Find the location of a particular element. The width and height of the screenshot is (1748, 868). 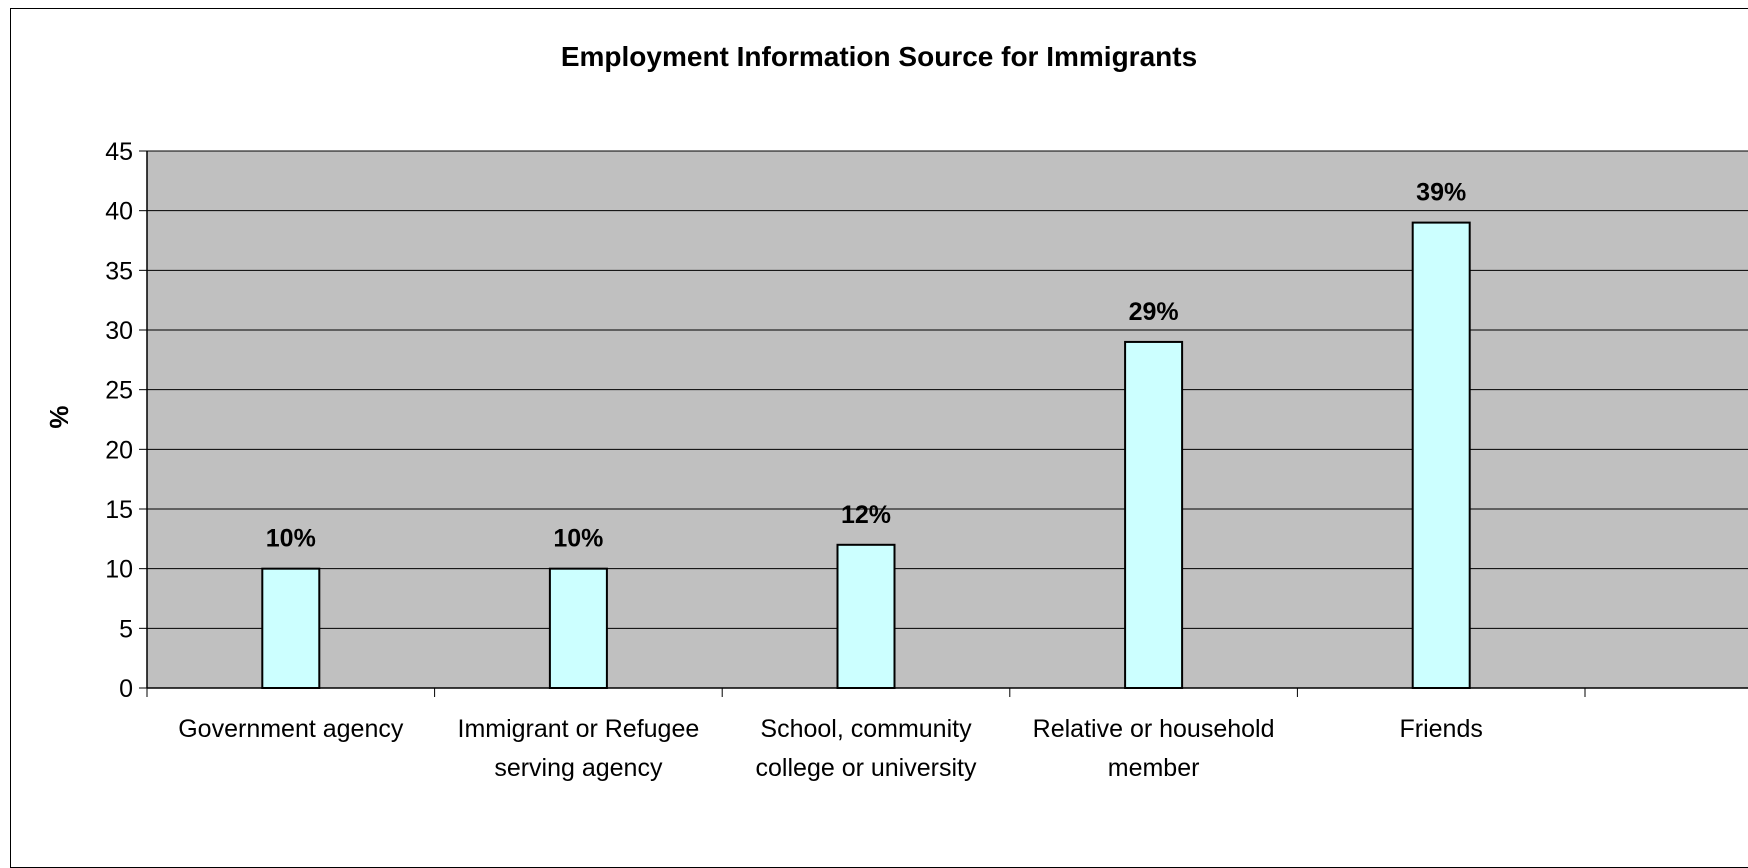

data-label: 12% is located at coordinates (866, 515).